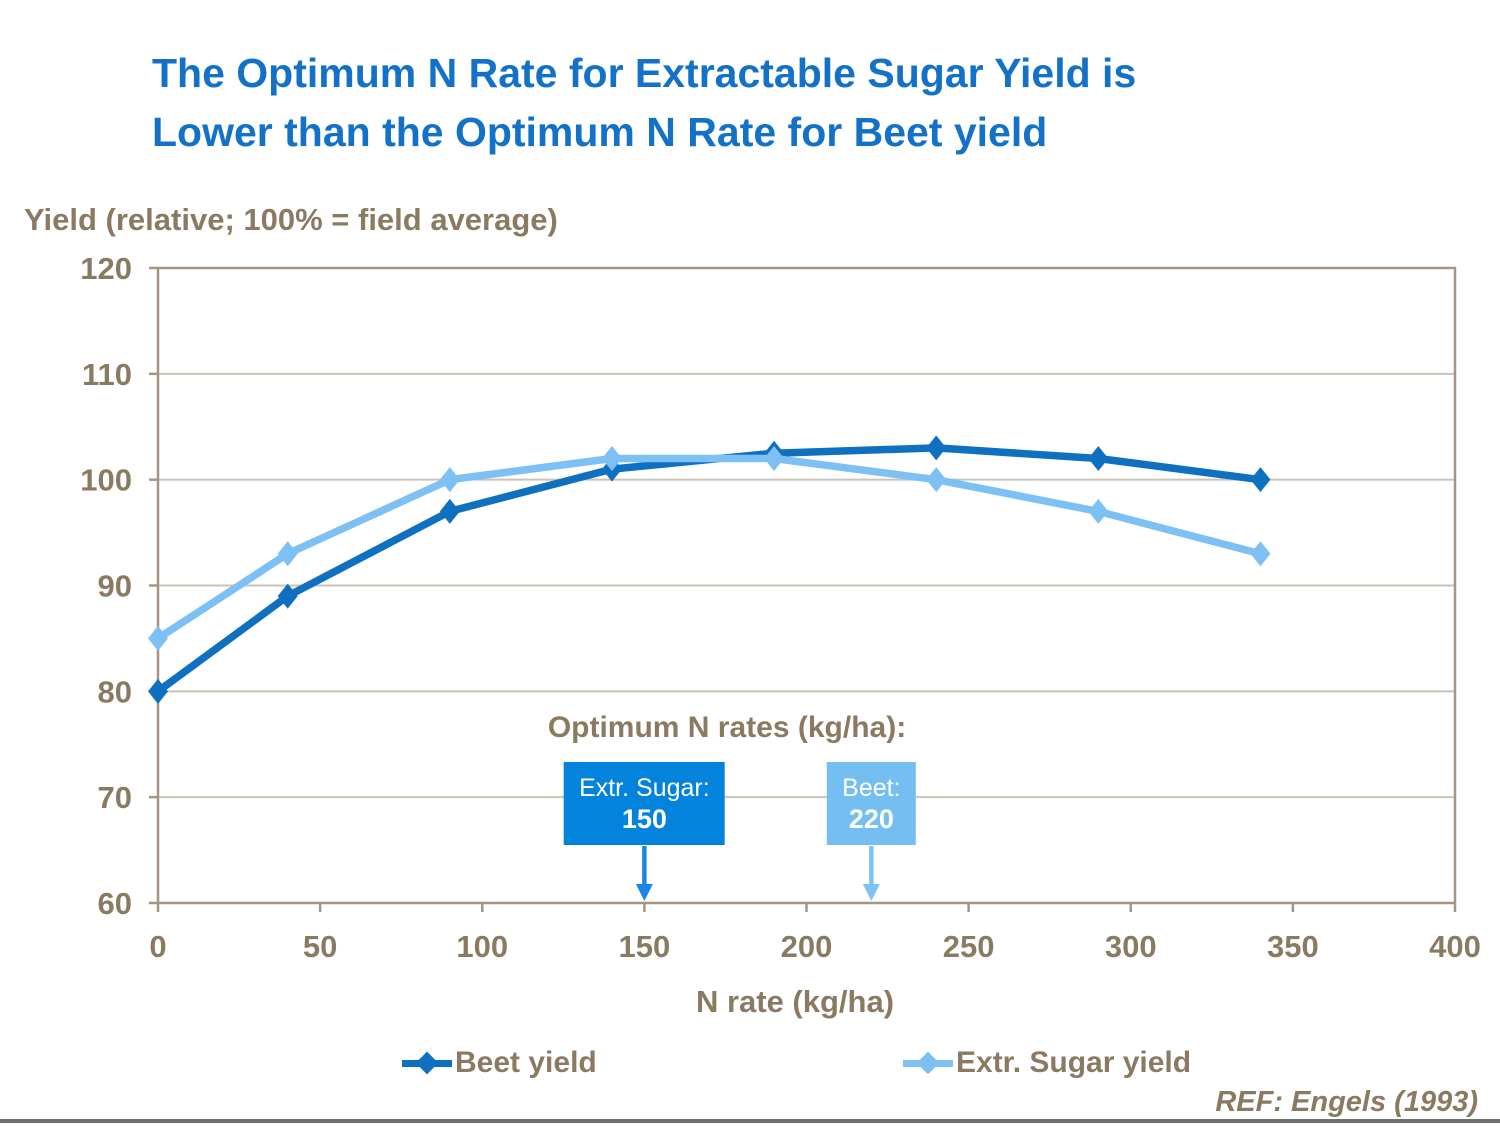  Describe the element at coordinates (482, 946) in the screenshot. I see `x-tick-label: 100` at that location.